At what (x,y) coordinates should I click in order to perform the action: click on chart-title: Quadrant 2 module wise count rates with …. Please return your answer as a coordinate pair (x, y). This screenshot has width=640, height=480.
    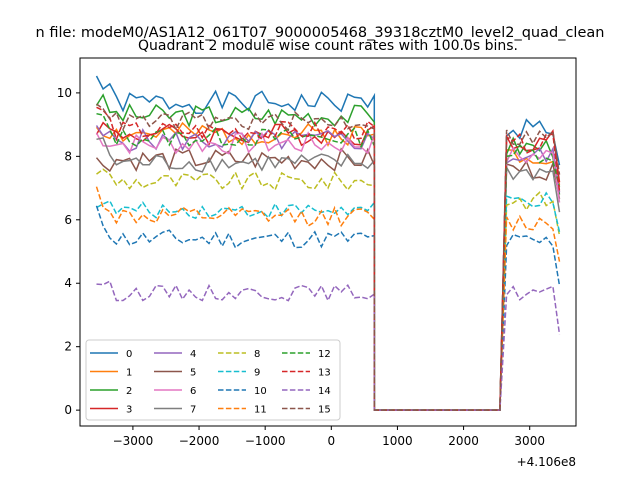
    Looking at the image, I should click on (328, 46).